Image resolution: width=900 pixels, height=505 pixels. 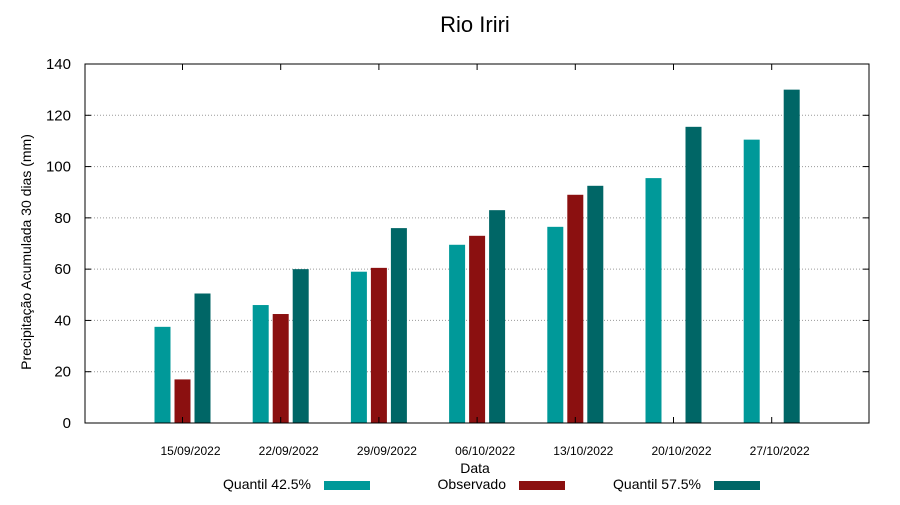 I want to click on x-tick-label: 20/10/2022, so click(x=681, y=451).